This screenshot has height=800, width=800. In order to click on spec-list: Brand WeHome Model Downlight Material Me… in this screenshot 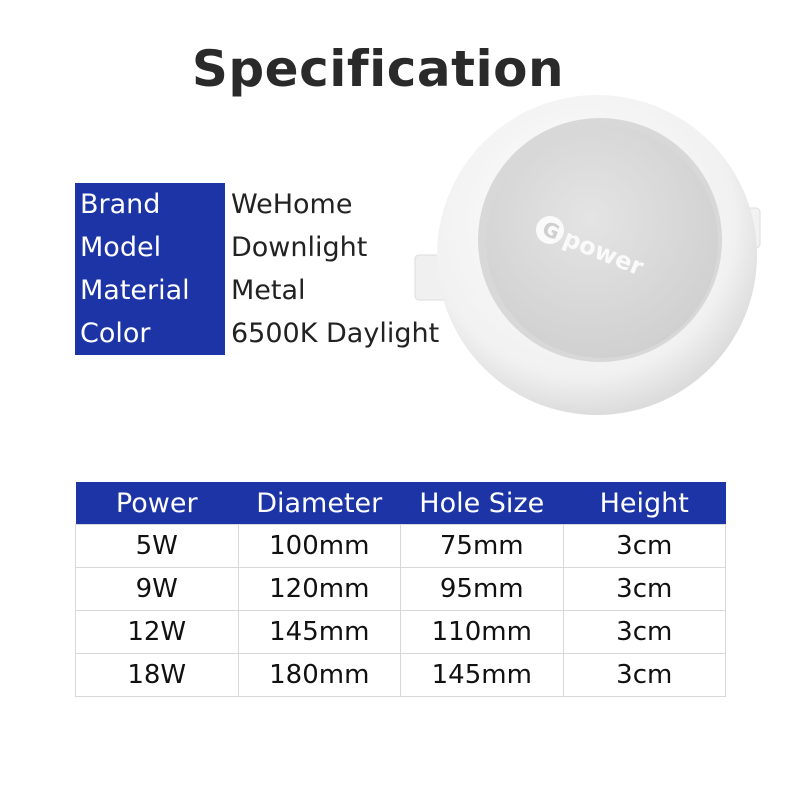, I will do `click(257, 269)`.